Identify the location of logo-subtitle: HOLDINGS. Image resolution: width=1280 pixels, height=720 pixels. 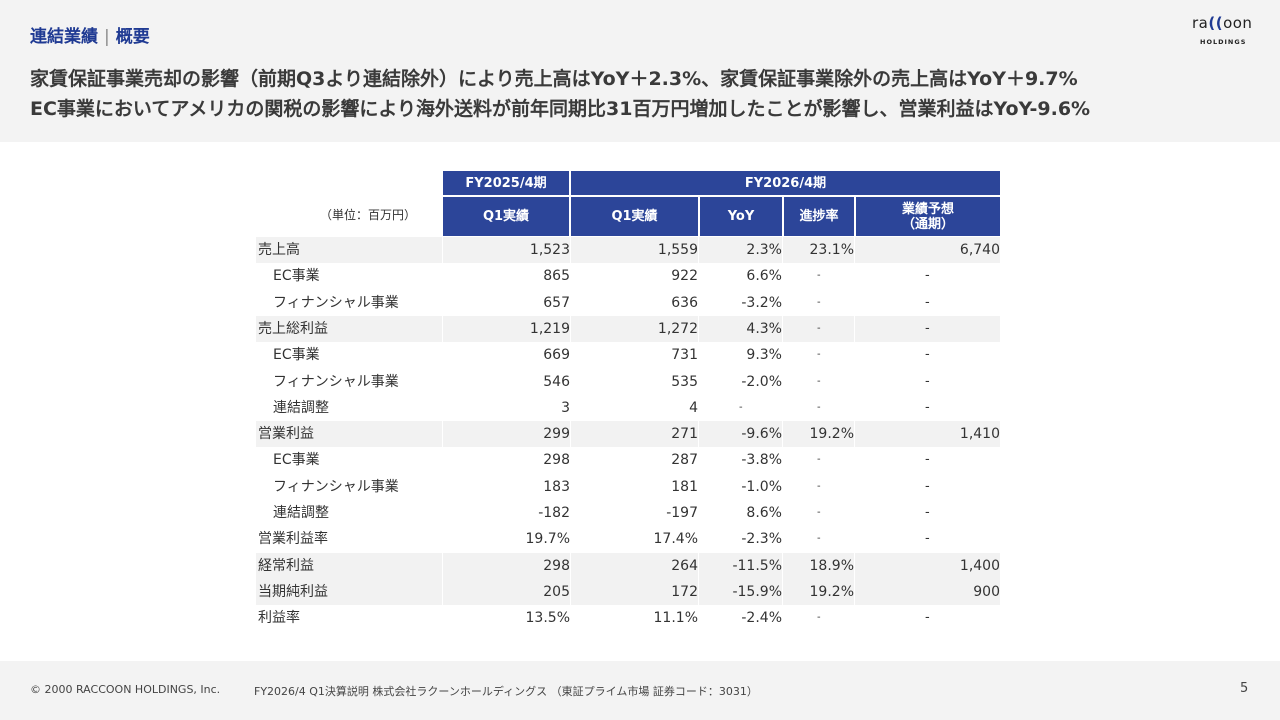
(1223, 42).